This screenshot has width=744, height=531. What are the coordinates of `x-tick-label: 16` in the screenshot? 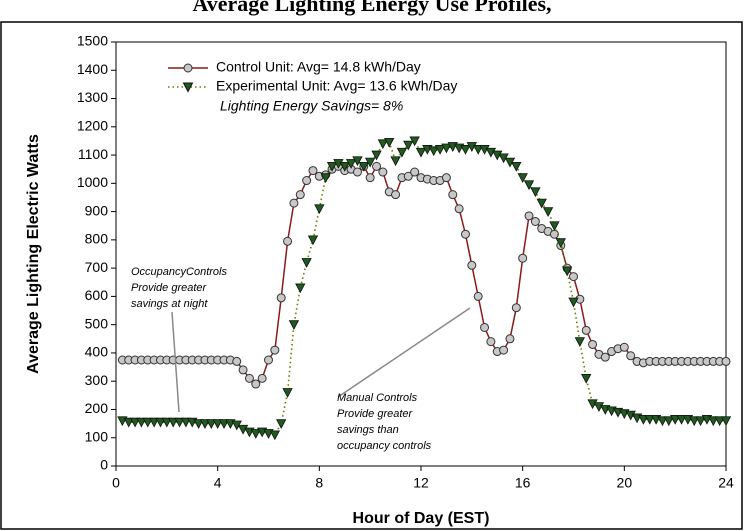 It's located at (523, 483).